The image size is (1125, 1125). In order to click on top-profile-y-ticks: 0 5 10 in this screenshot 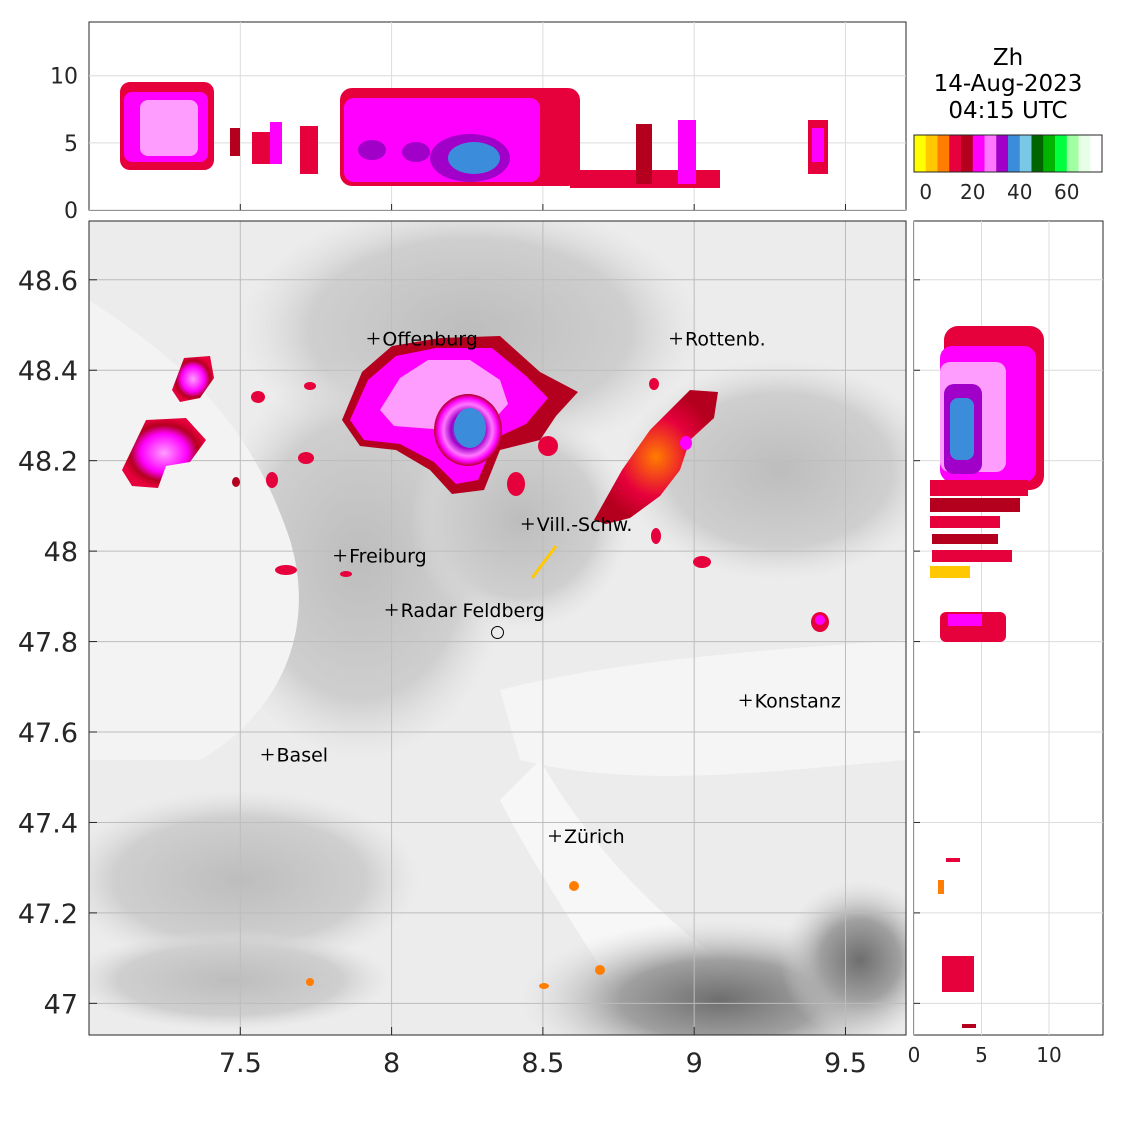, I will do `click(448, 144)`.